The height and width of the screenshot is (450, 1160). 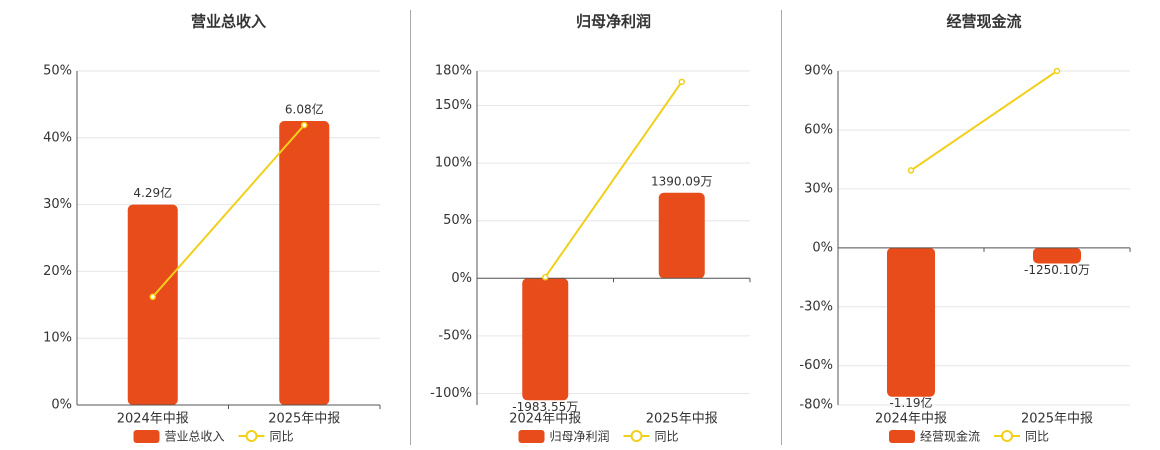 I want to click on y-tick-label: 100%, so click(x=453, y=163).